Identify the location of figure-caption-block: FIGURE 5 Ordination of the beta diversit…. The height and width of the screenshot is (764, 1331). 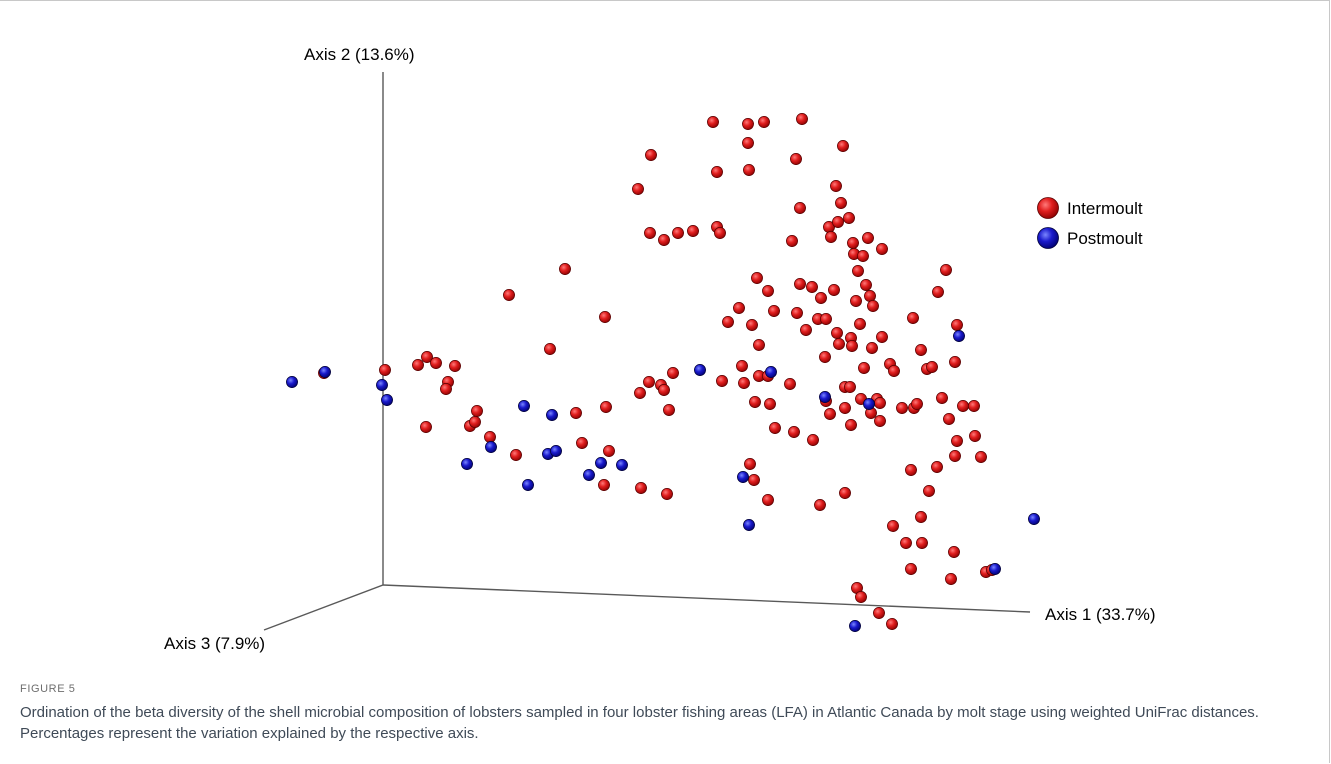
(665, 713).